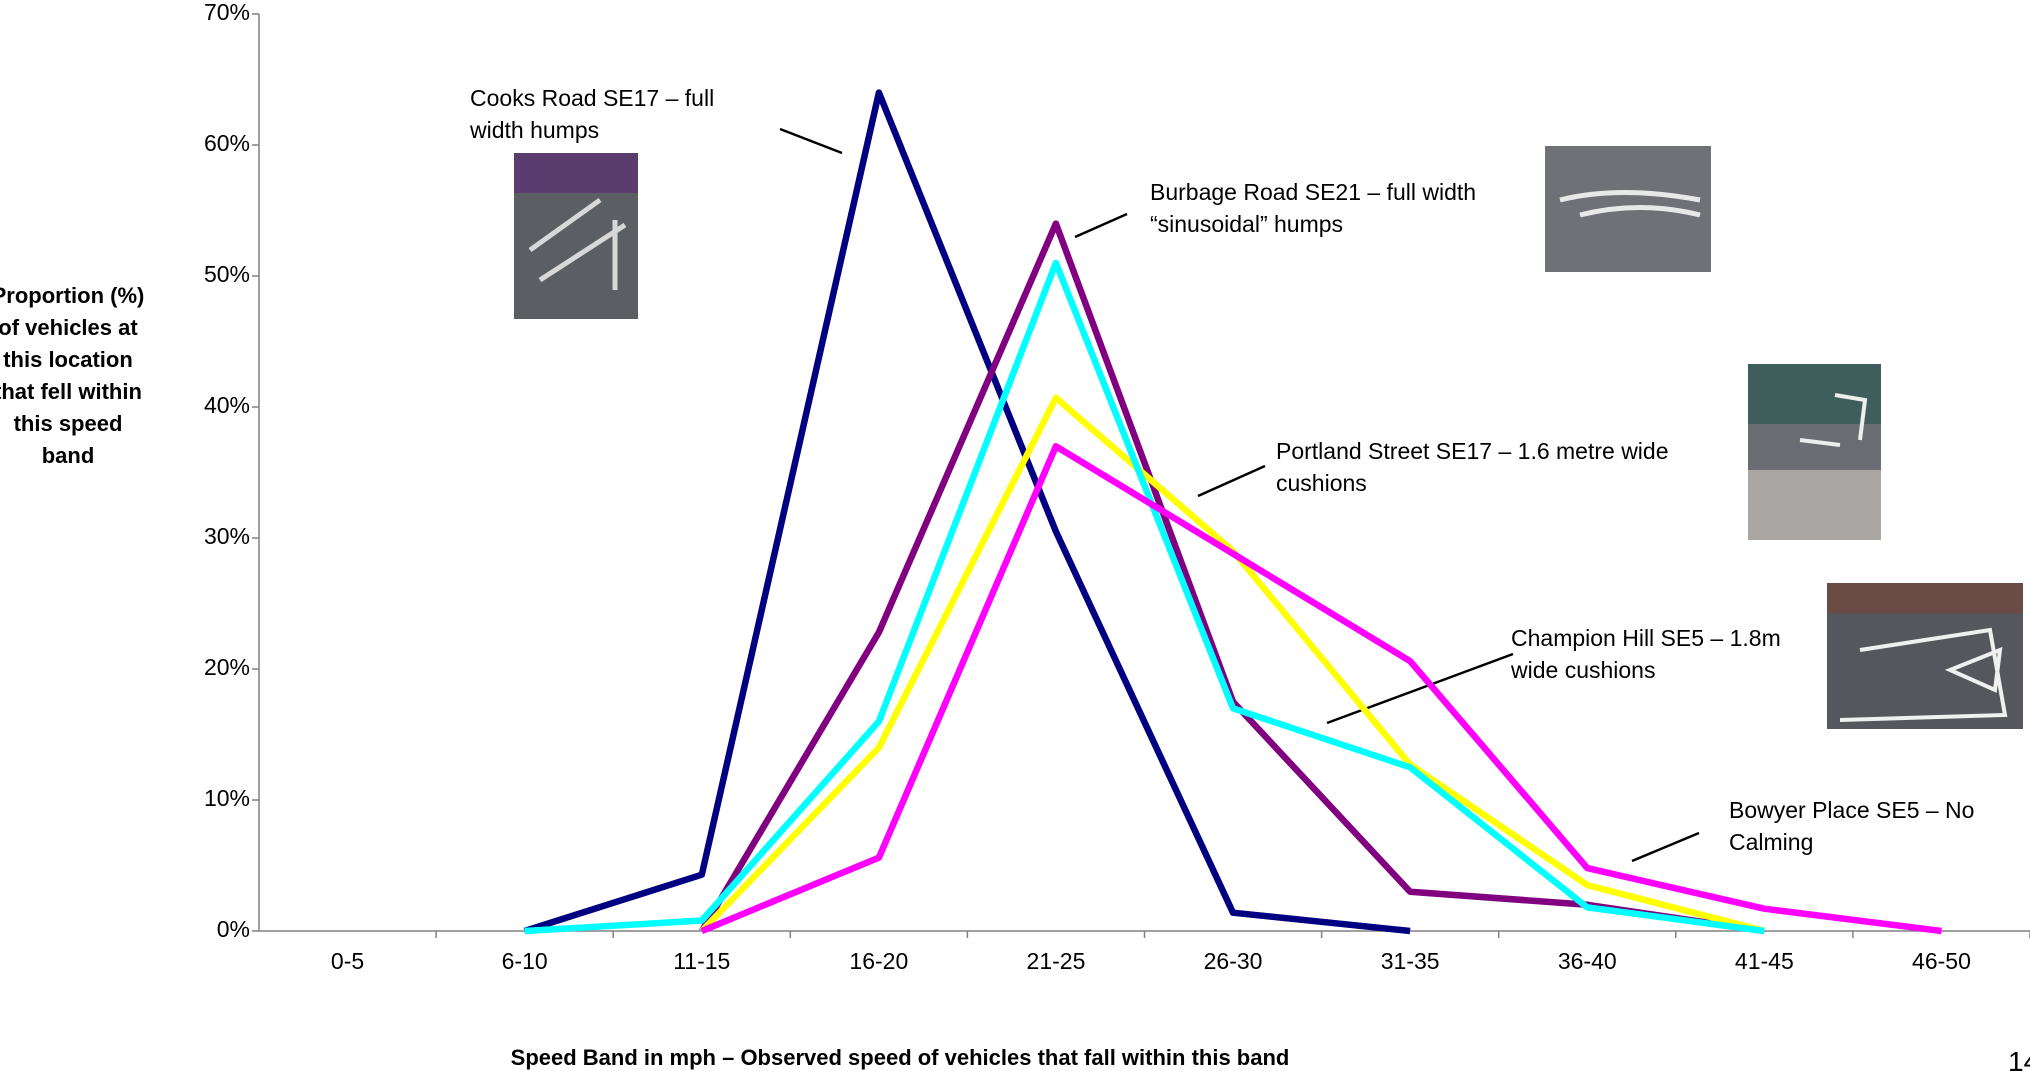 The image size is (2030, 1071). Describe the element at coordinates (227, 405) in the screenshot. I see `y-tick-label: 40%` at that location.